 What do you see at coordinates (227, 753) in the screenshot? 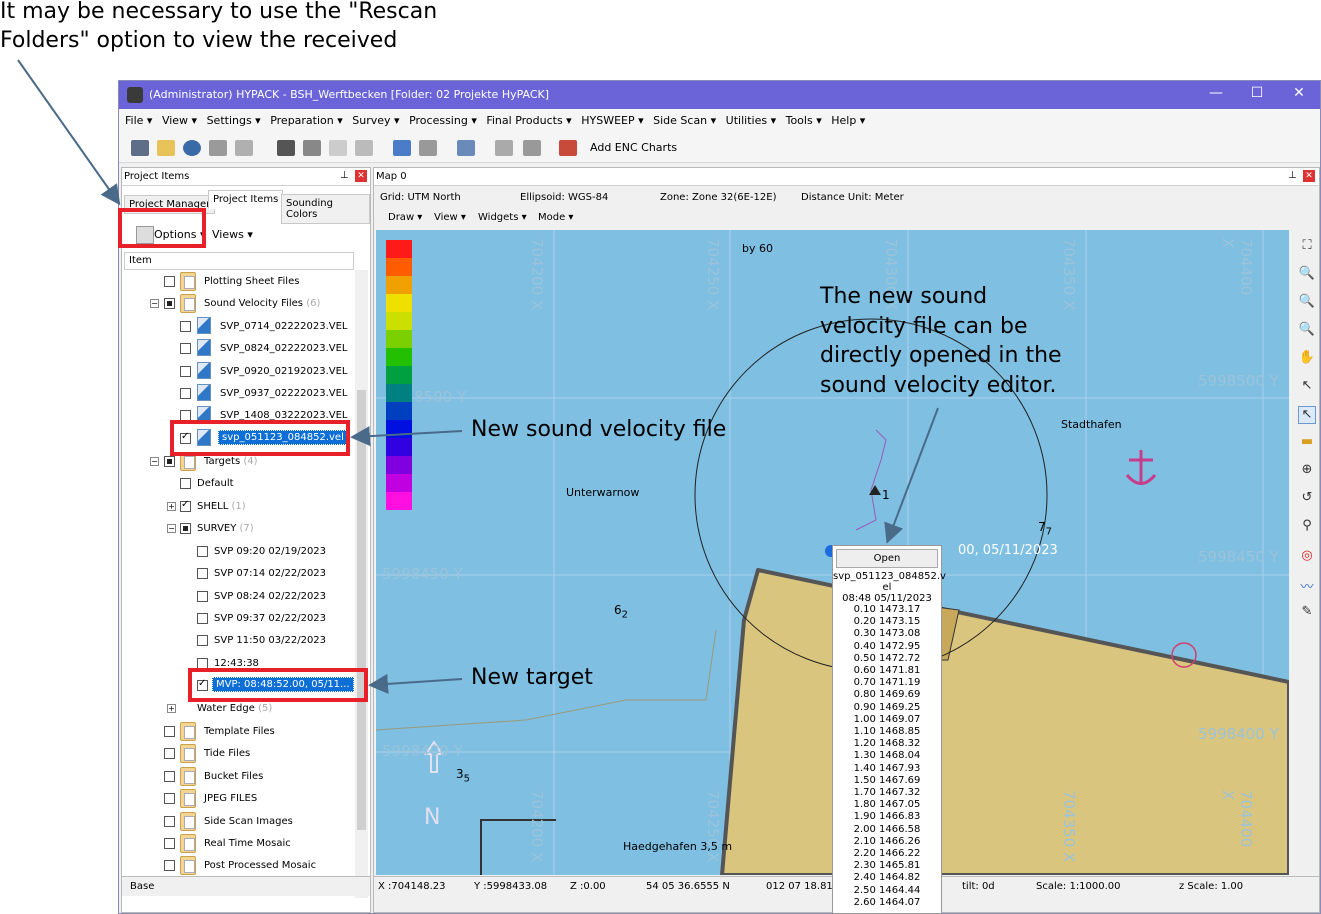
I see `tree-item-tide: Tide Files` at bounding box center [227, 753].